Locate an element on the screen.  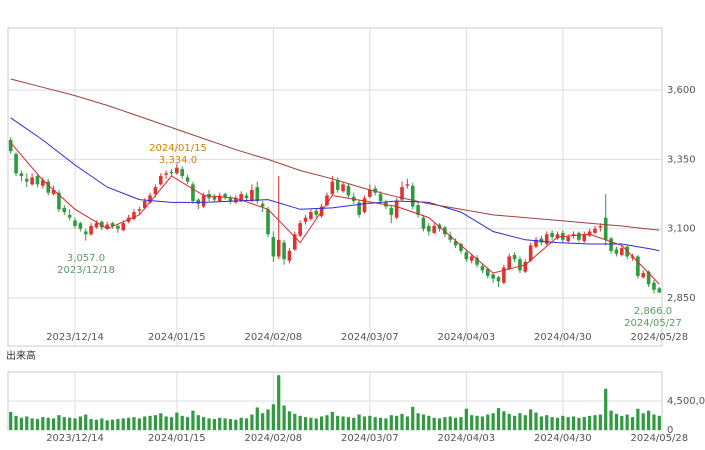
annotation: 2023/12/18 is located at coordinates (86, 270).